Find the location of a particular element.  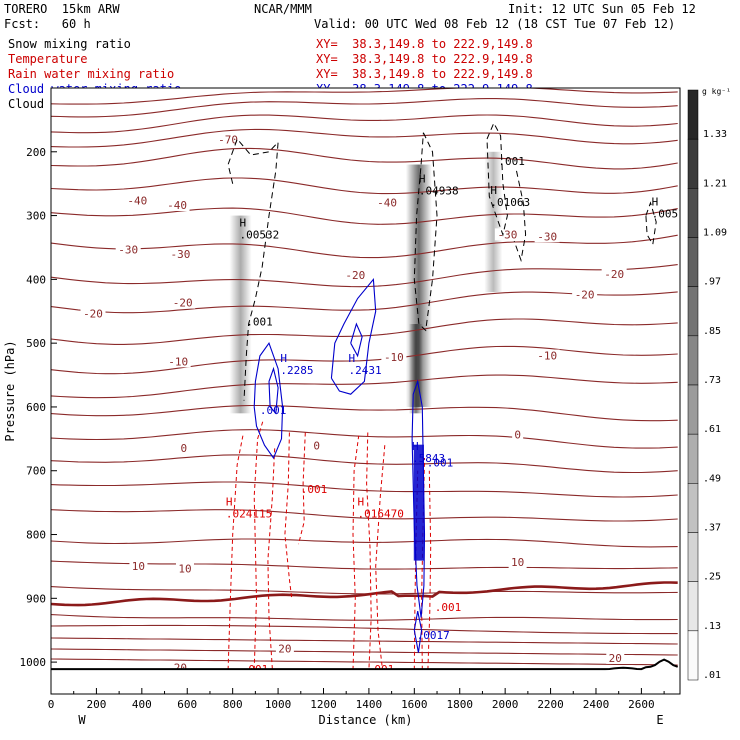

maximum-value: .04938 is located at coordinates (439, 191).